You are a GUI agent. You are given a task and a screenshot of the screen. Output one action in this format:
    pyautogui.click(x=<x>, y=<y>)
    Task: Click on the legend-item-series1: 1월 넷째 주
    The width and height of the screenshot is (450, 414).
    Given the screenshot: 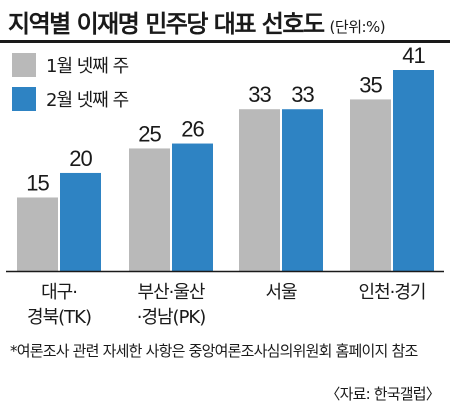 What is the action you would take?
    pyautogui.click(x=70, y=65)
    